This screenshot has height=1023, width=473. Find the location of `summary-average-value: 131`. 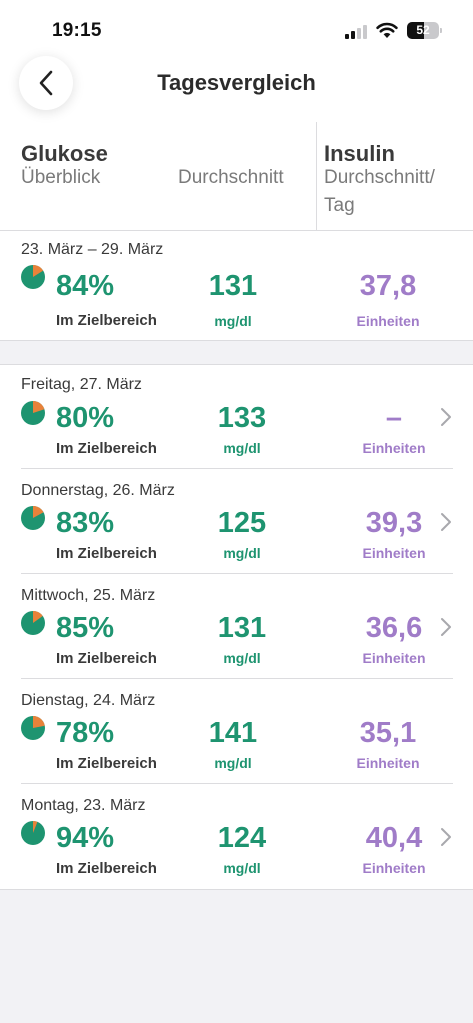

summary-average-value: 131 is located at coordinates (233, 286).